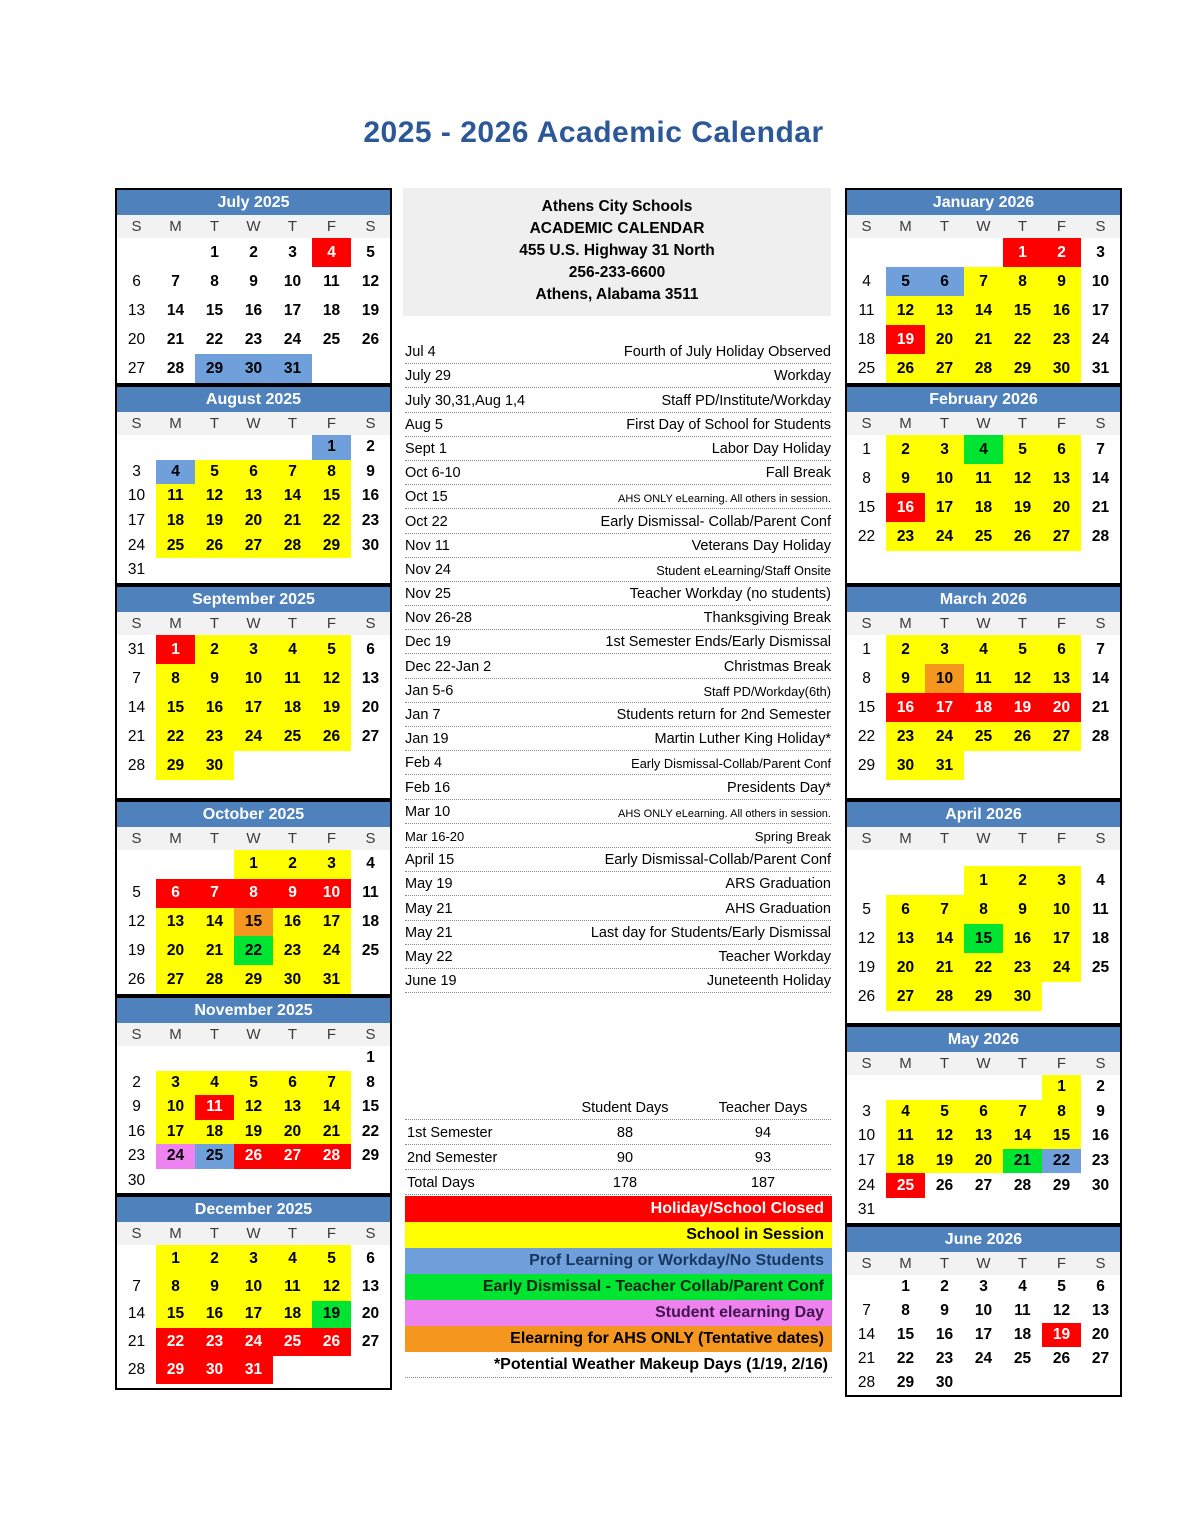  I want to click on event-description: Workday, so click(802, 376).